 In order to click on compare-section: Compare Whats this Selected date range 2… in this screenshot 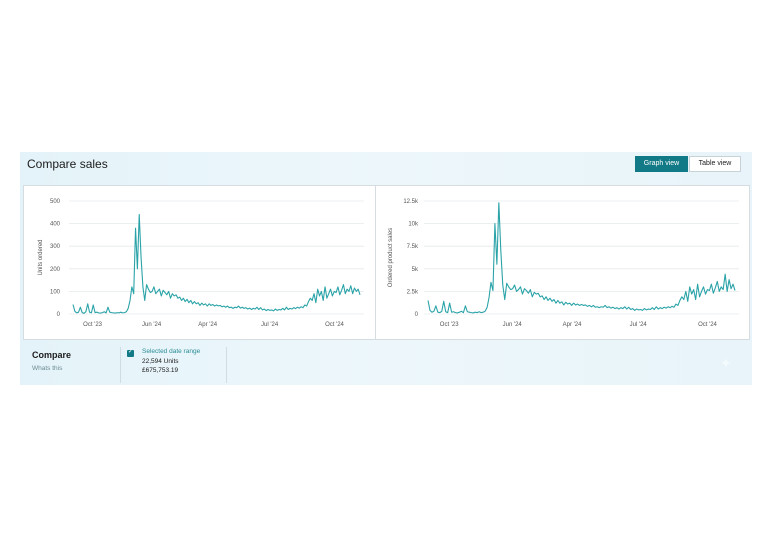, I will do `click(386, 363)`.